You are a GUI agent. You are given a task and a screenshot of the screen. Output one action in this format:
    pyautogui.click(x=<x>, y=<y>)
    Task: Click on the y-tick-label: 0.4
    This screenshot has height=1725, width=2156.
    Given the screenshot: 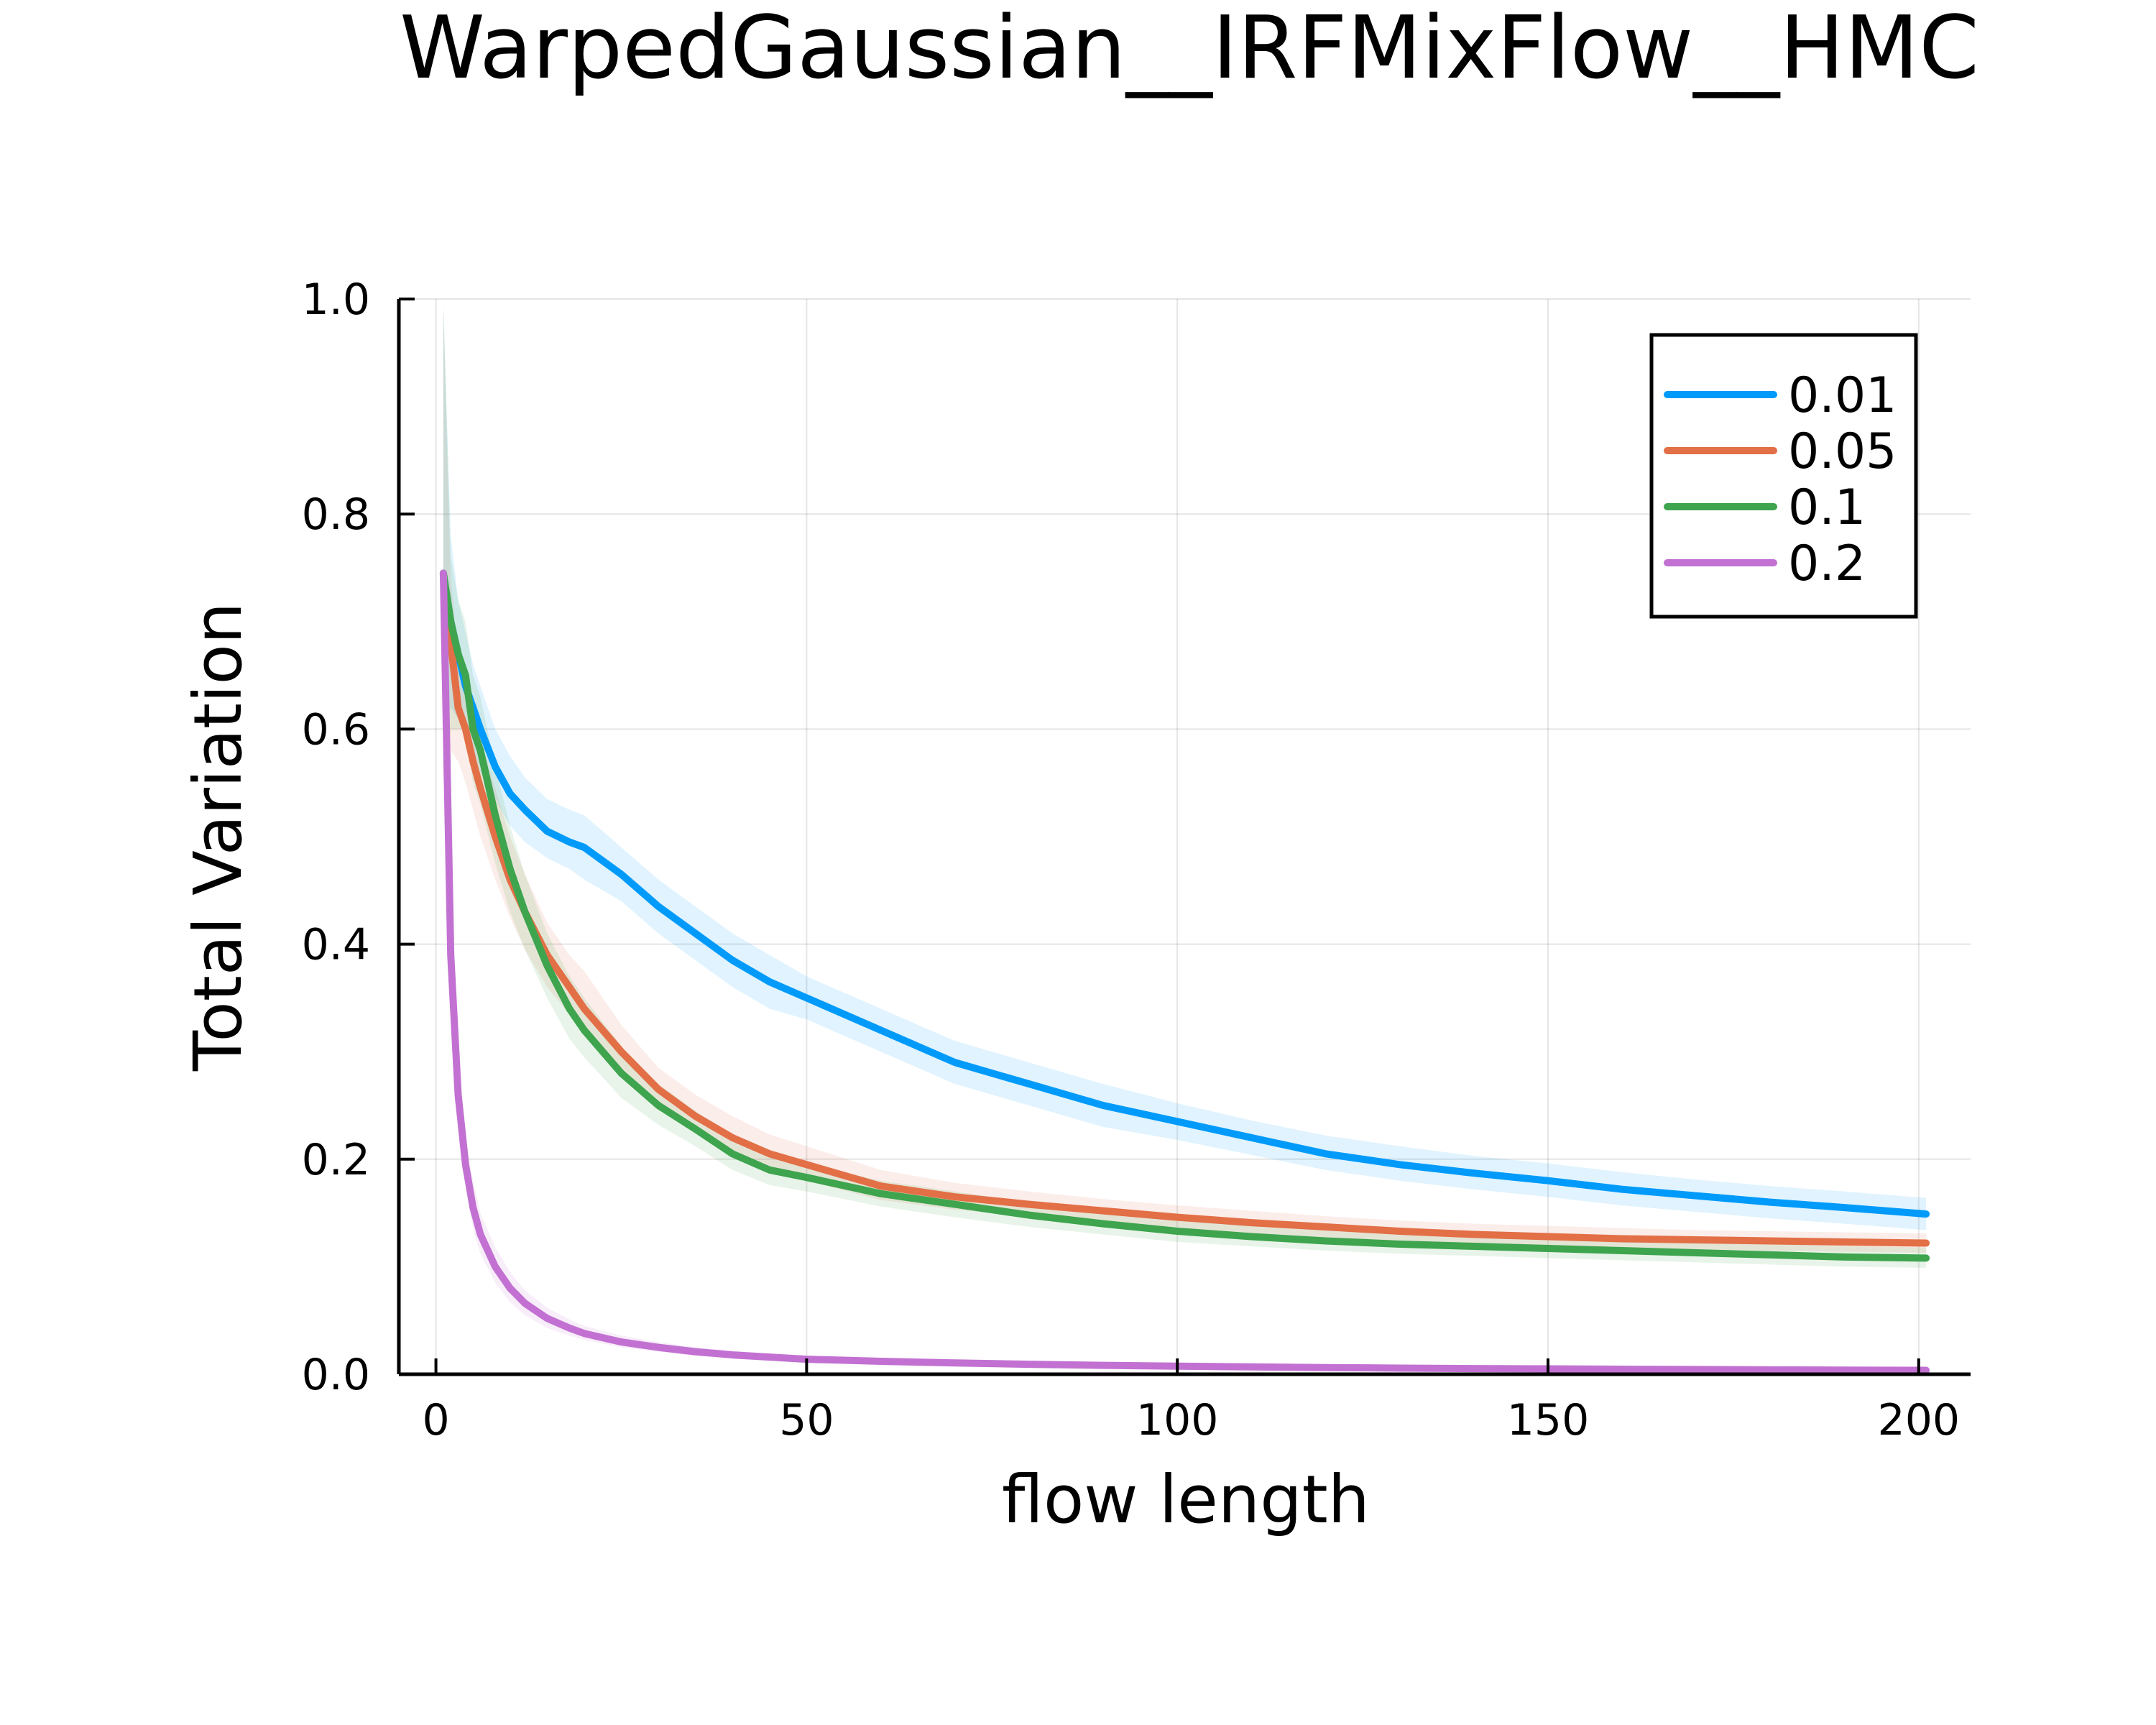 What is the action you would take?
    pyautogui.click(x=336, y=945)
    